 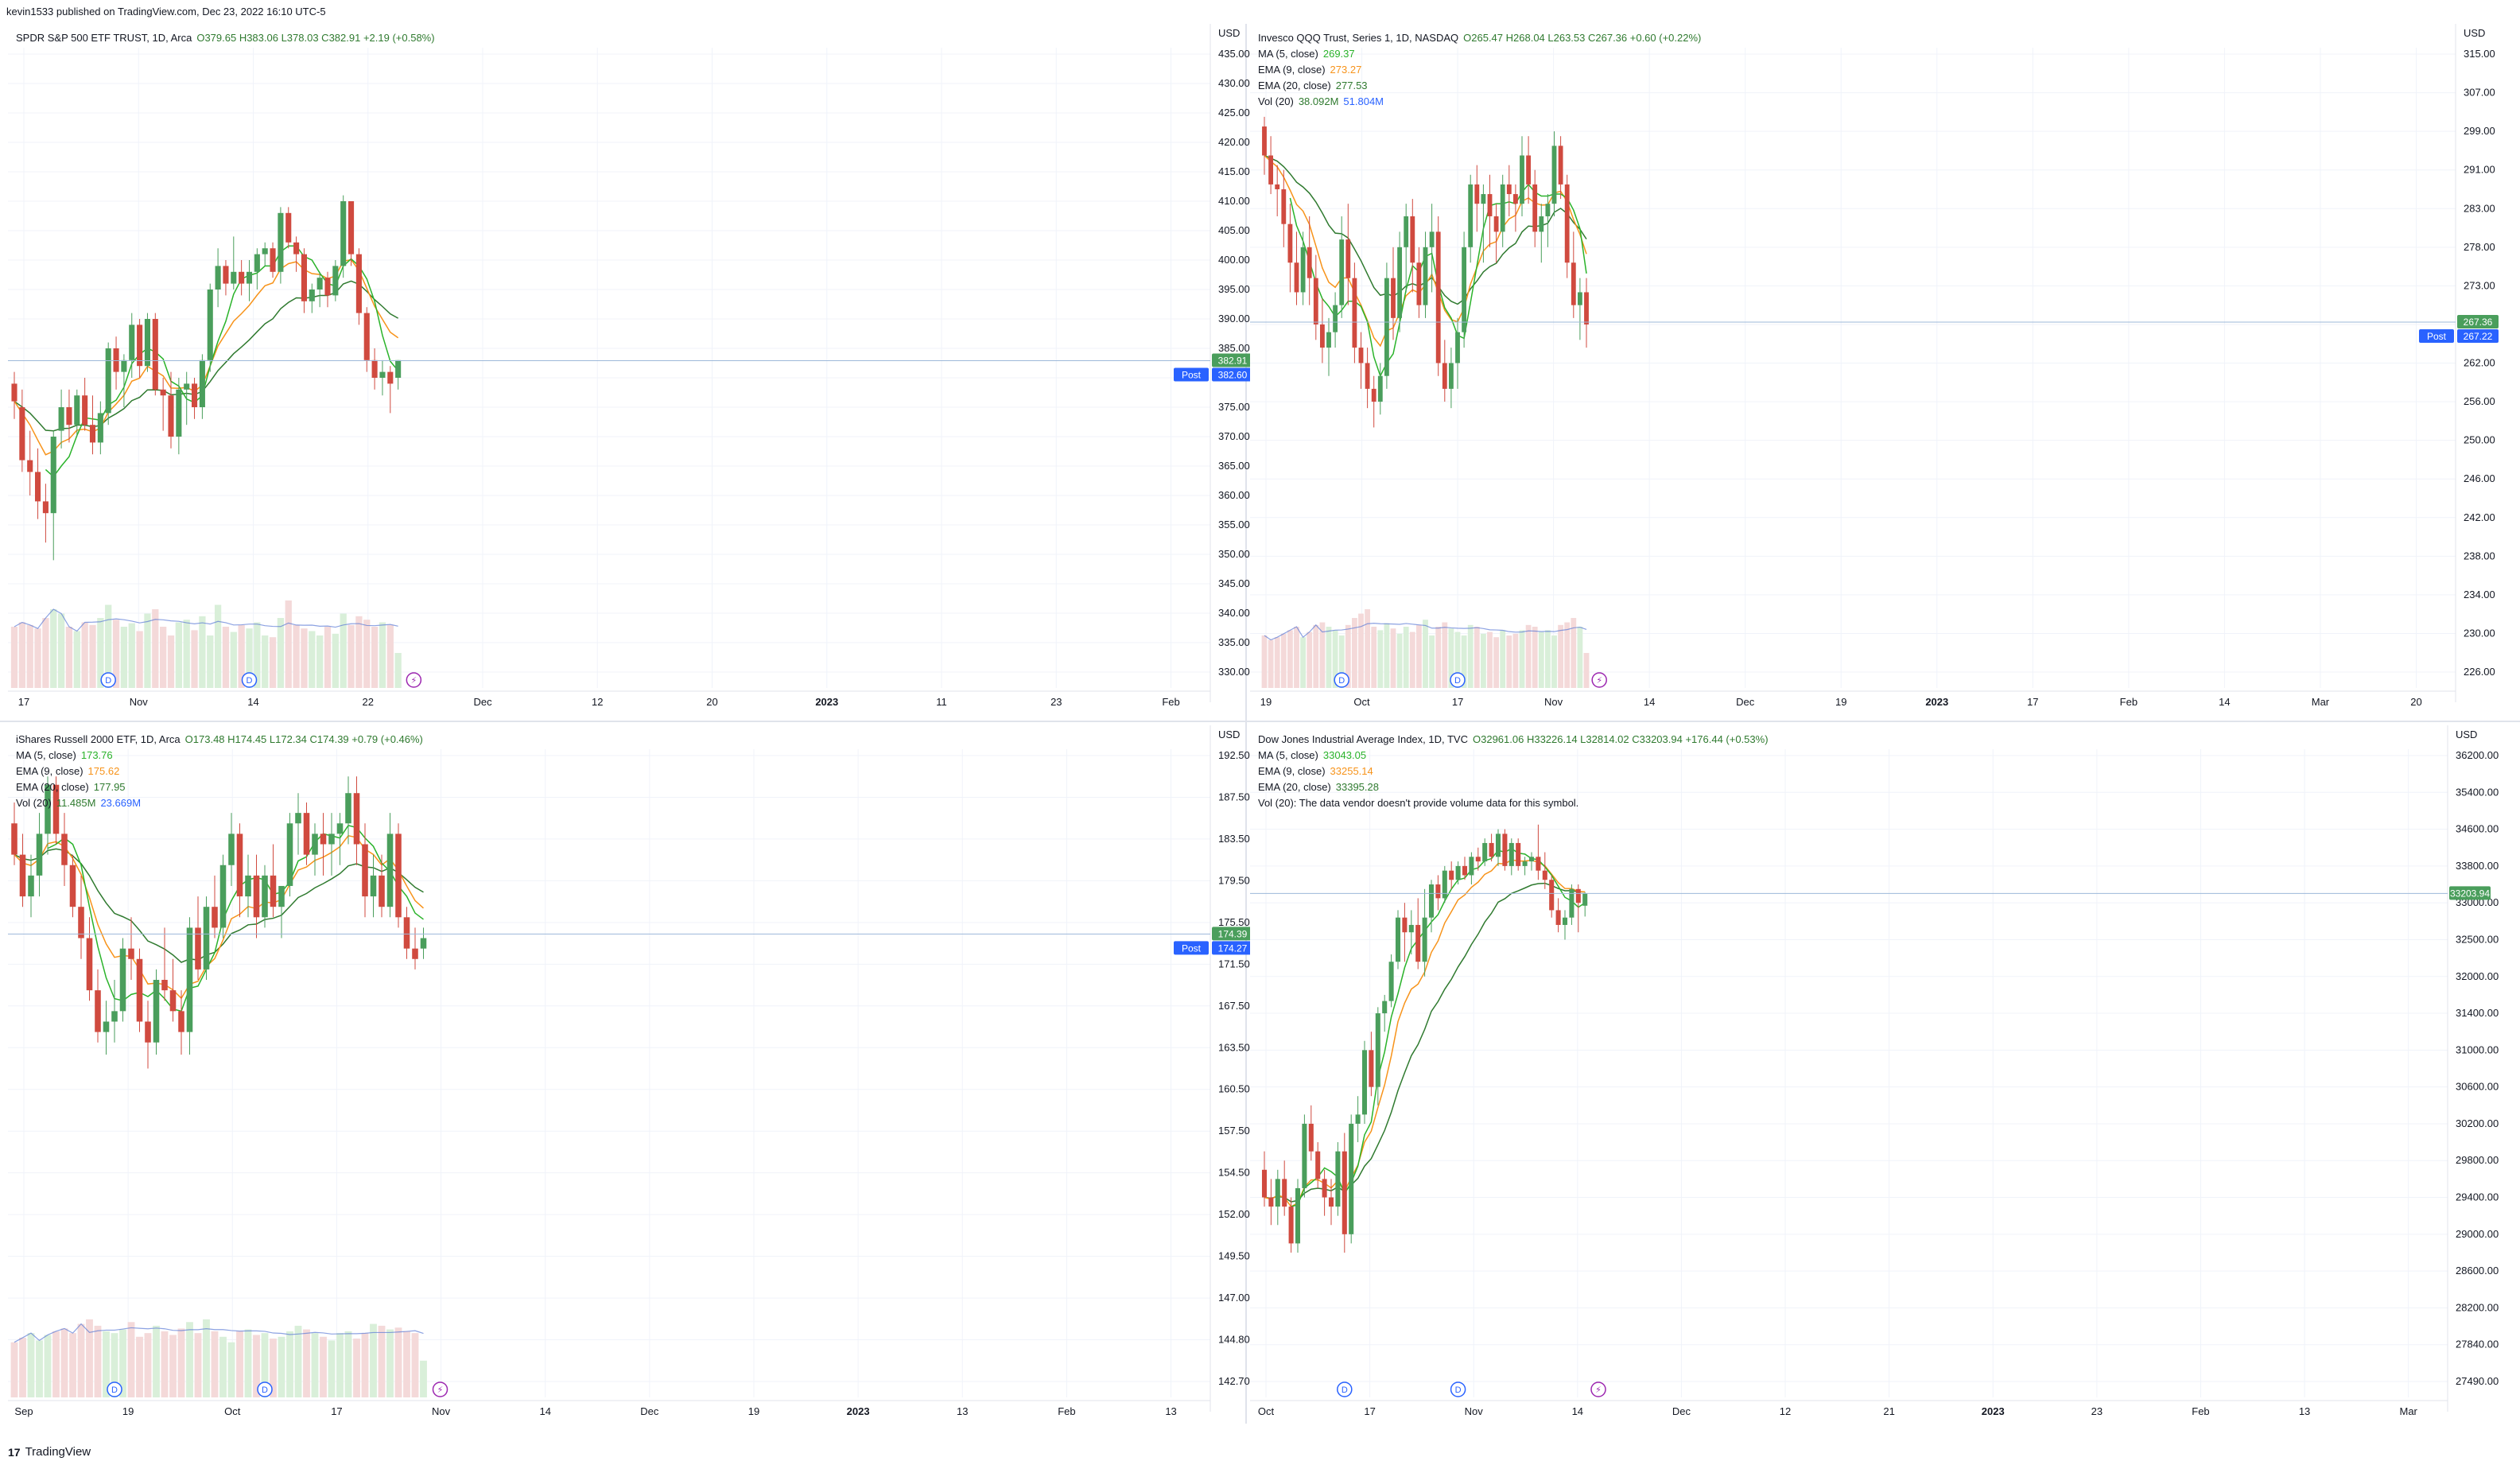 What do you see at coordinates (1234, 201) in the screenshot?
I see `y-tick-label: 410.00` at bounding box center [1234, 201].